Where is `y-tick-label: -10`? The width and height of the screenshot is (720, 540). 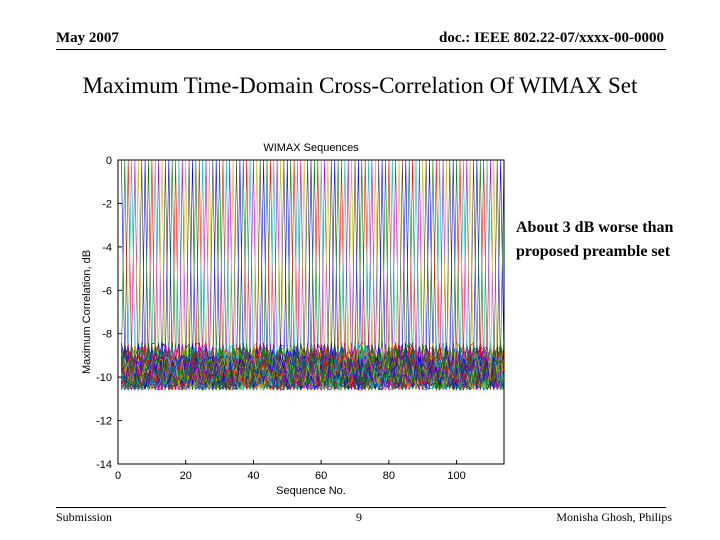 y-tick-label: -10 is located at coordinates (104, 378).